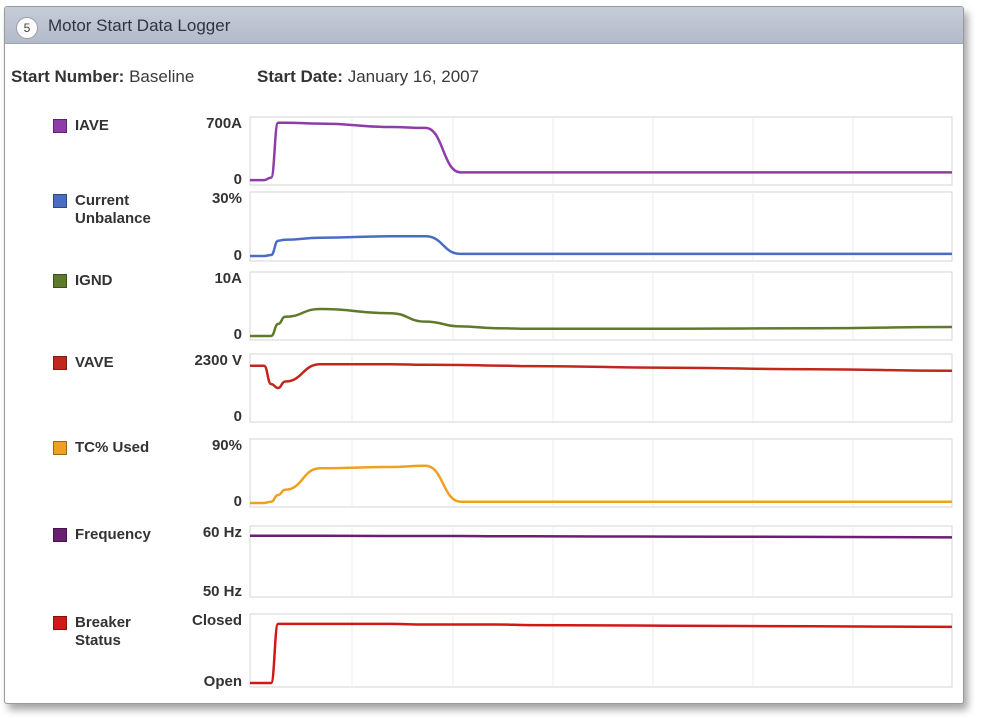 This screenshot has height=718, width=982. Describe the element at coordinates (162, 76) in the screenshot. I see `start-number-value: Baseline` at that location.